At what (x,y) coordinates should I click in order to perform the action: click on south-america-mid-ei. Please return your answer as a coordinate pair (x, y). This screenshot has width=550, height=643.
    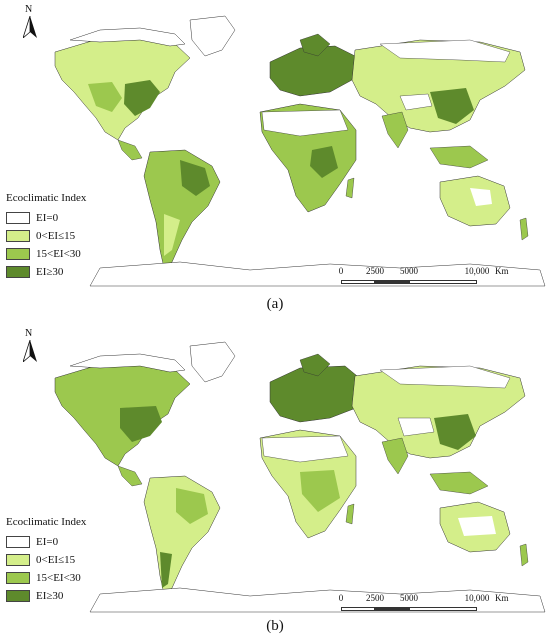
    Looking at the image, I should click on (192, 506).